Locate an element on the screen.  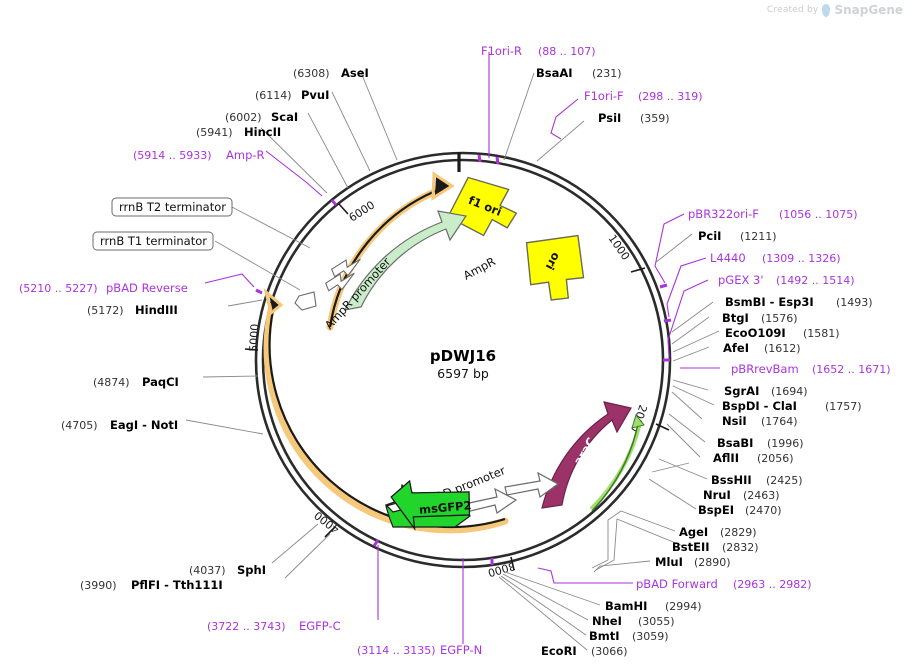
label-pbad-forward-pos: (2963 .. 2982) is located at coordinates (772, 584).